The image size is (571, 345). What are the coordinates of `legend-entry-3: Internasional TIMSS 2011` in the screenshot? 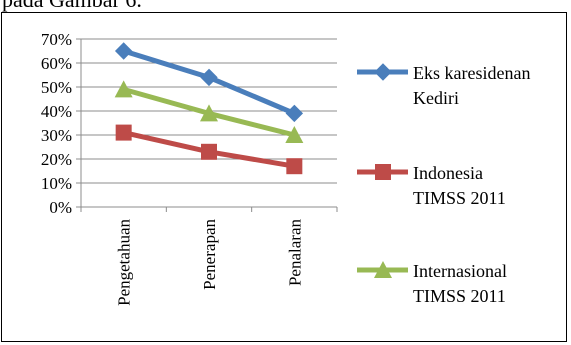 It's located at (432, 283).